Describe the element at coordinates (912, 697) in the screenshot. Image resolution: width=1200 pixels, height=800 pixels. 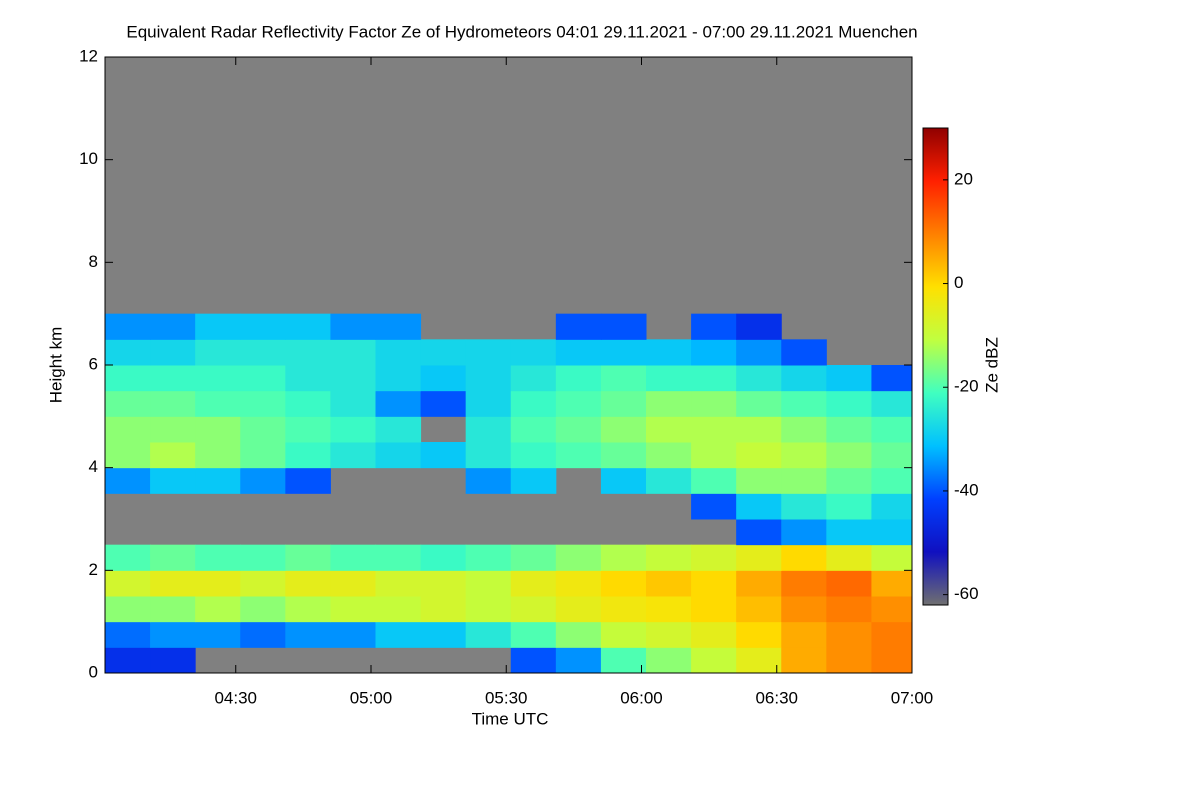
I see `x-tick-label: 07:00` at that location.